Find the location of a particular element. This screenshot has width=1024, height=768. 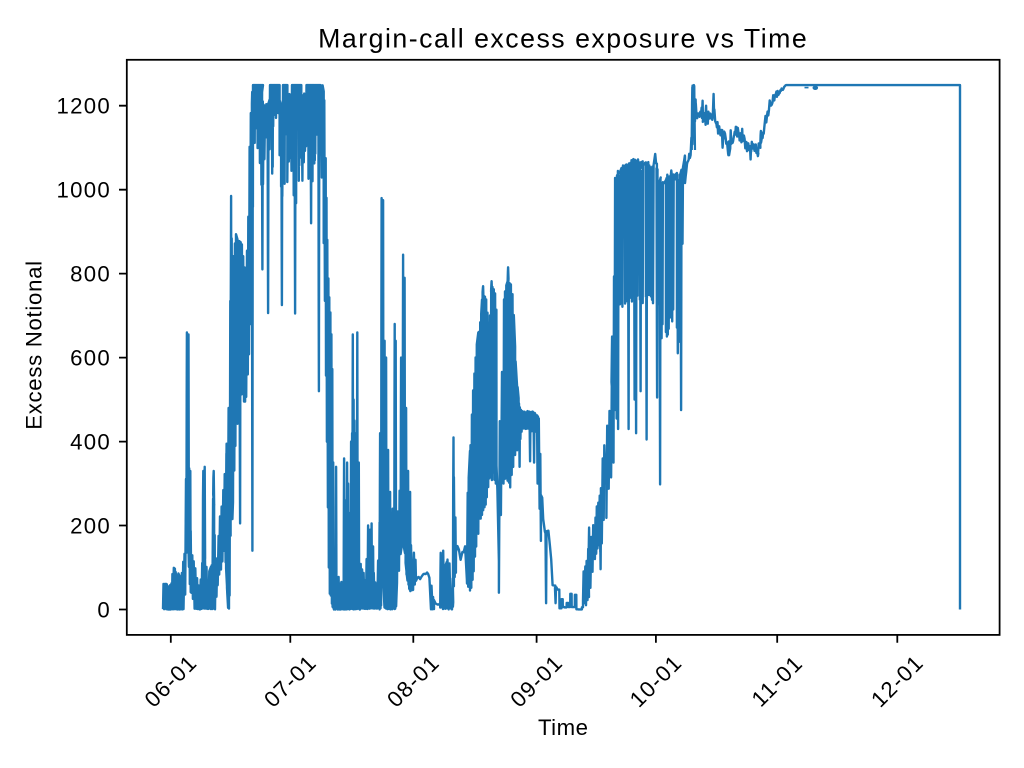

svg-text: Excess Notional is located at coordinates (34, 345).